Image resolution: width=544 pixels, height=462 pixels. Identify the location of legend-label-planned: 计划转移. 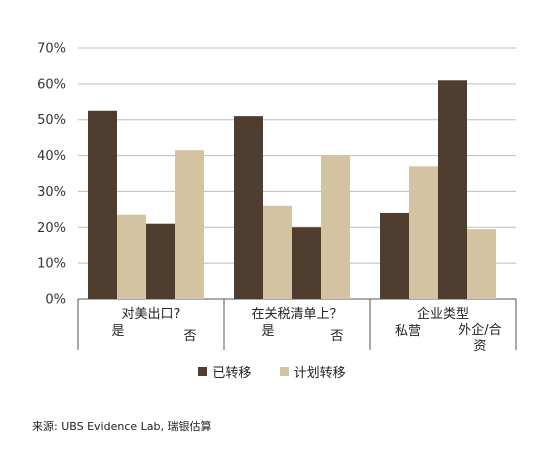
(319, 373).